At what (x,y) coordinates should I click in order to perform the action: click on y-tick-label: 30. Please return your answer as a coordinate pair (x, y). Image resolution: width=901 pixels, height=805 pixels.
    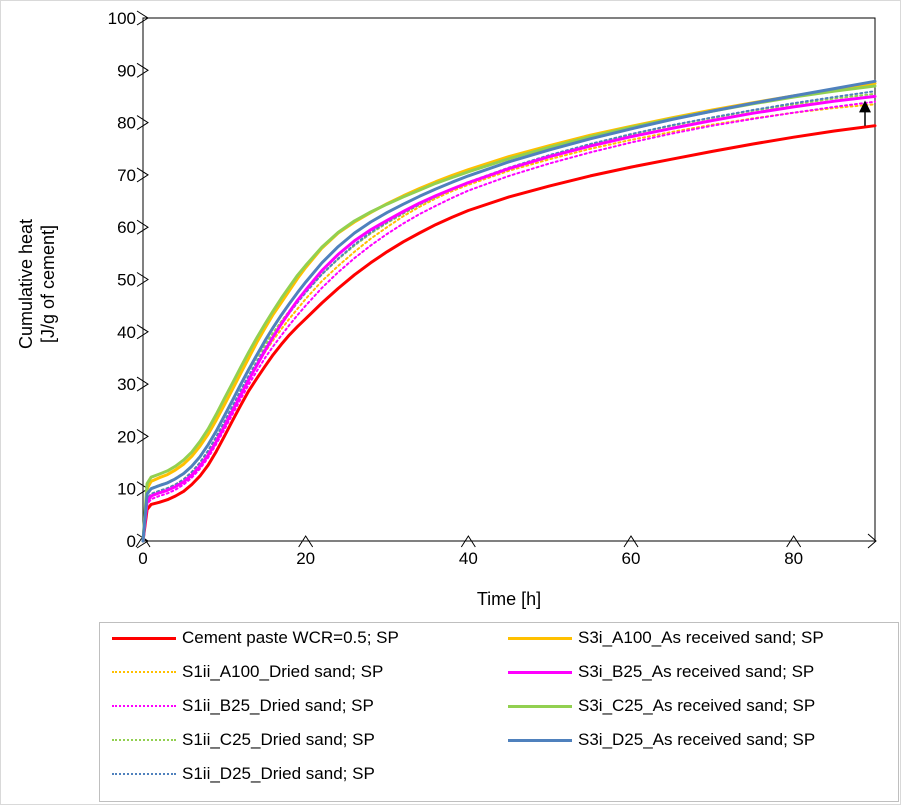
    Looking at the image, I should click on (126, 384).